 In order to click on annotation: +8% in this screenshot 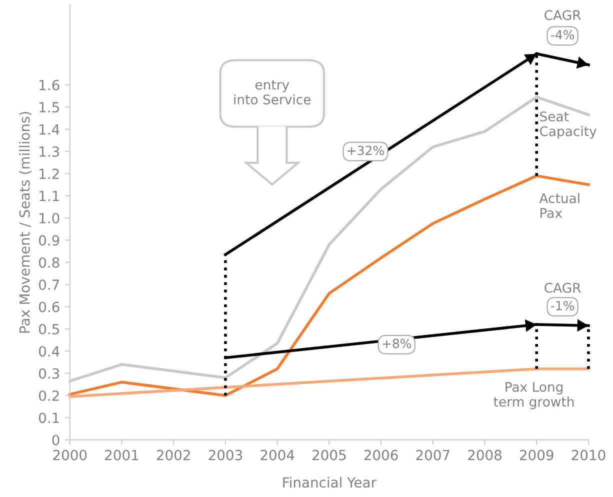, I will do `click(397, 343)`.